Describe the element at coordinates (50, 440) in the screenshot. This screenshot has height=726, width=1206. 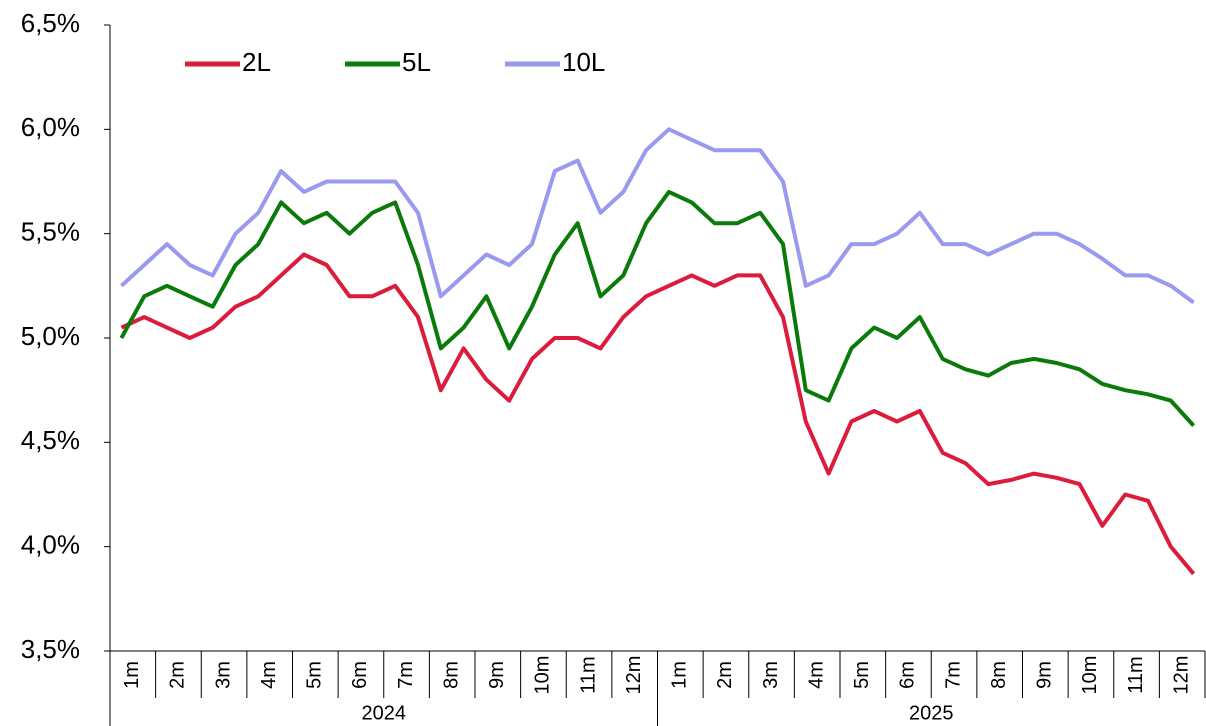
I see `y-tick-label: 4,5%` at that location.